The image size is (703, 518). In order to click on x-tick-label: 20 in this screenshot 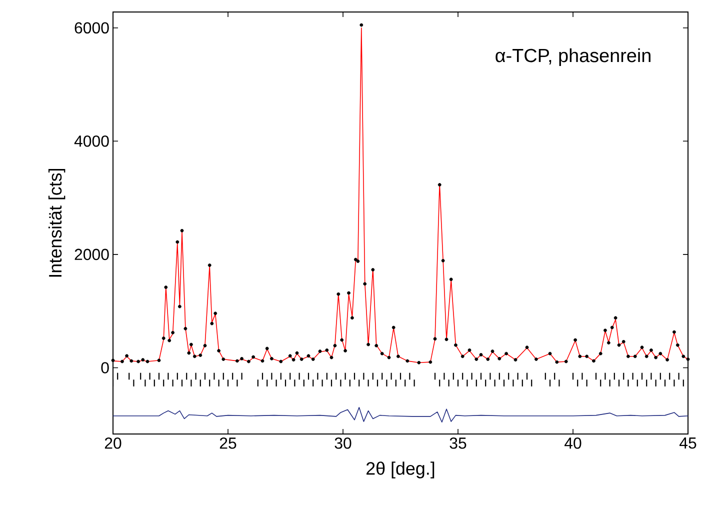, I will do `click(113, 443)`.